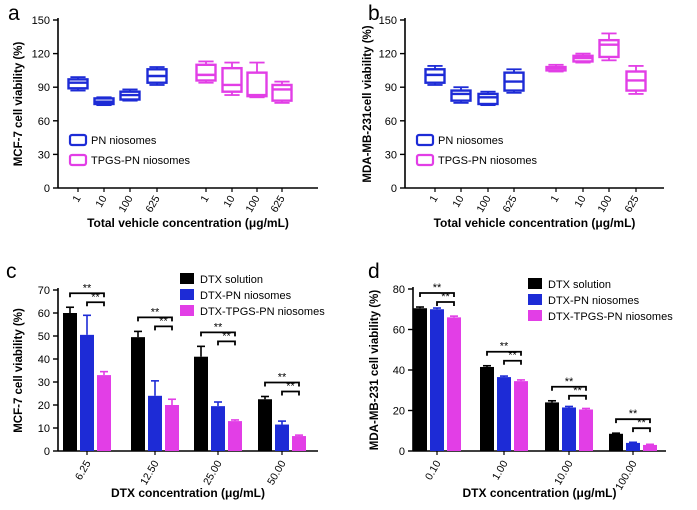 This screenshot has height=510, width=697. I want to click on x-tick-label: 10.00, so click(564, 472).